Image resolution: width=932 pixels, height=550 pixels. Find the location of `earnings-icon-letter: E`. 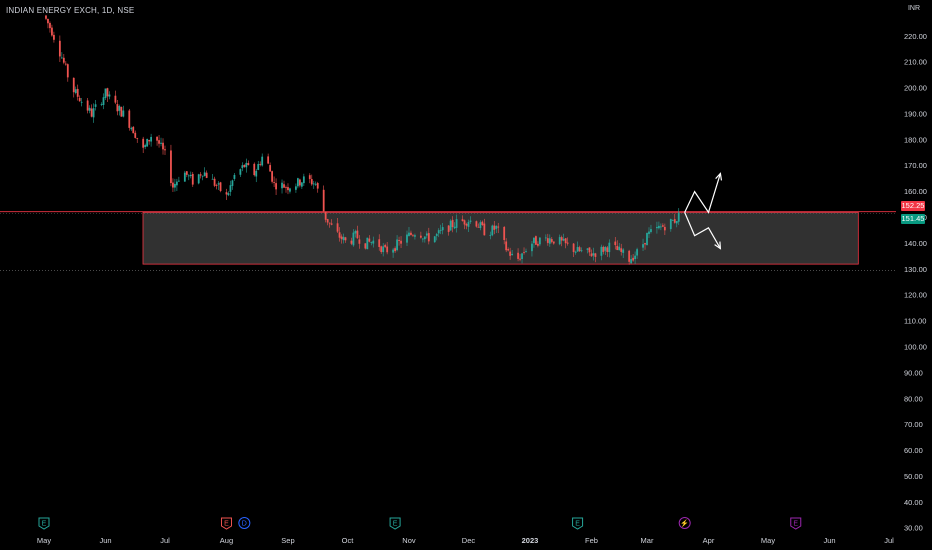

earnings-icon-letter: E is located at coordinates (226, 524).